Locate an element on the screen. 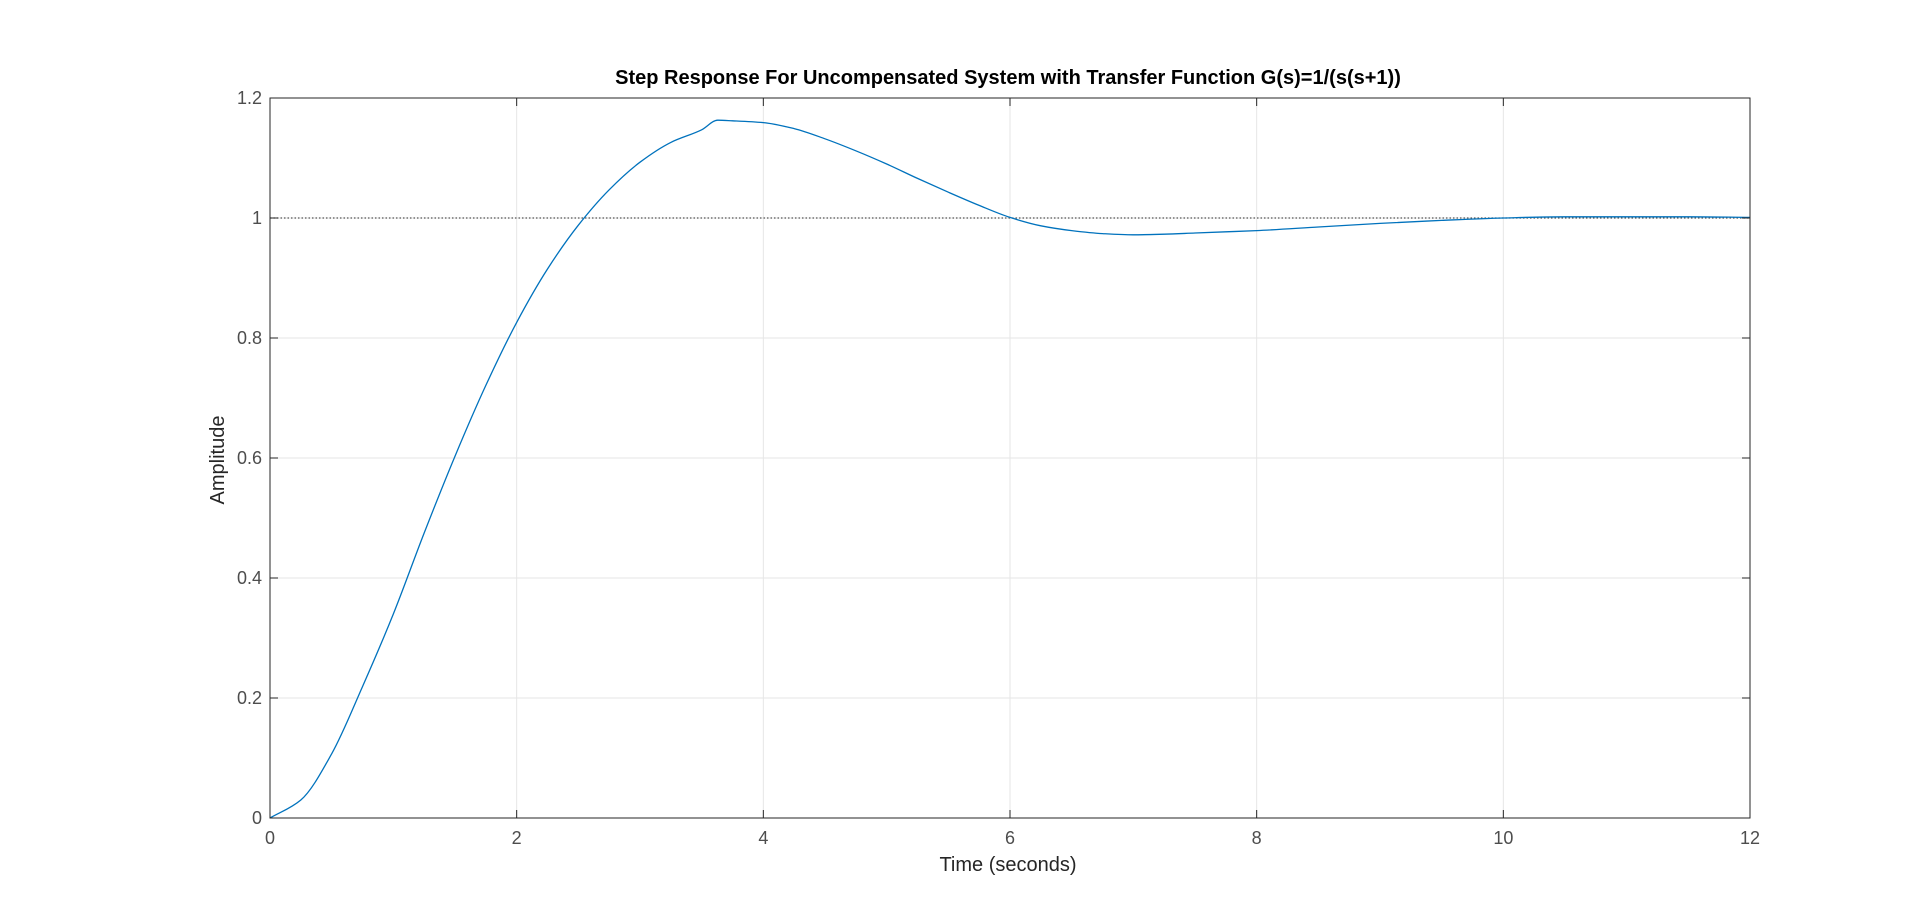 Image resolution: width=1920 pixels, height=911 pixels. x-axis-title: Time (seconds) is located at coordinates (1007, 865).